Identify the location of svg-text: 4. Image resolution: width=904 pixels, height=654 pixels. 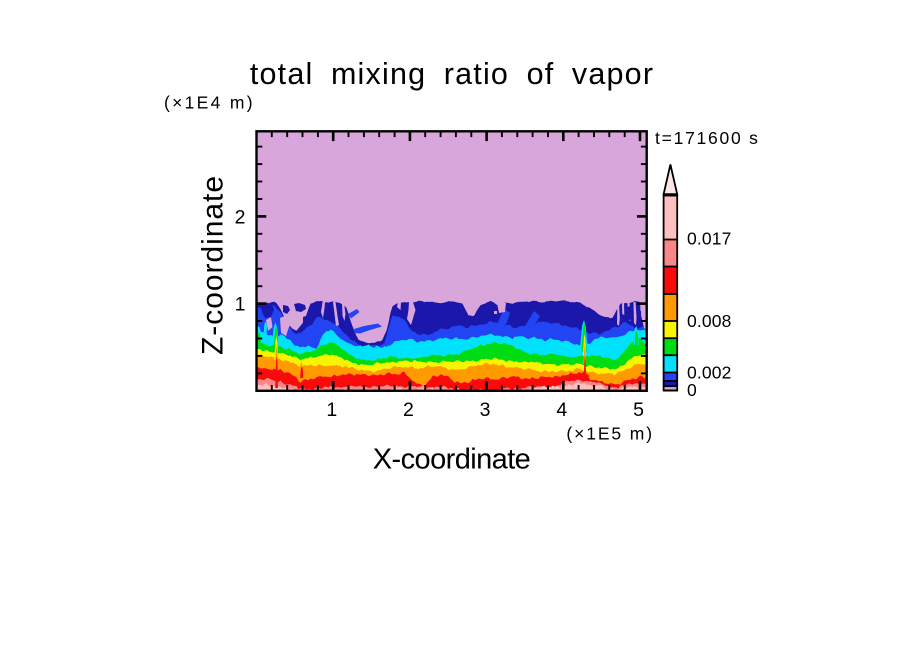
(561, 410).